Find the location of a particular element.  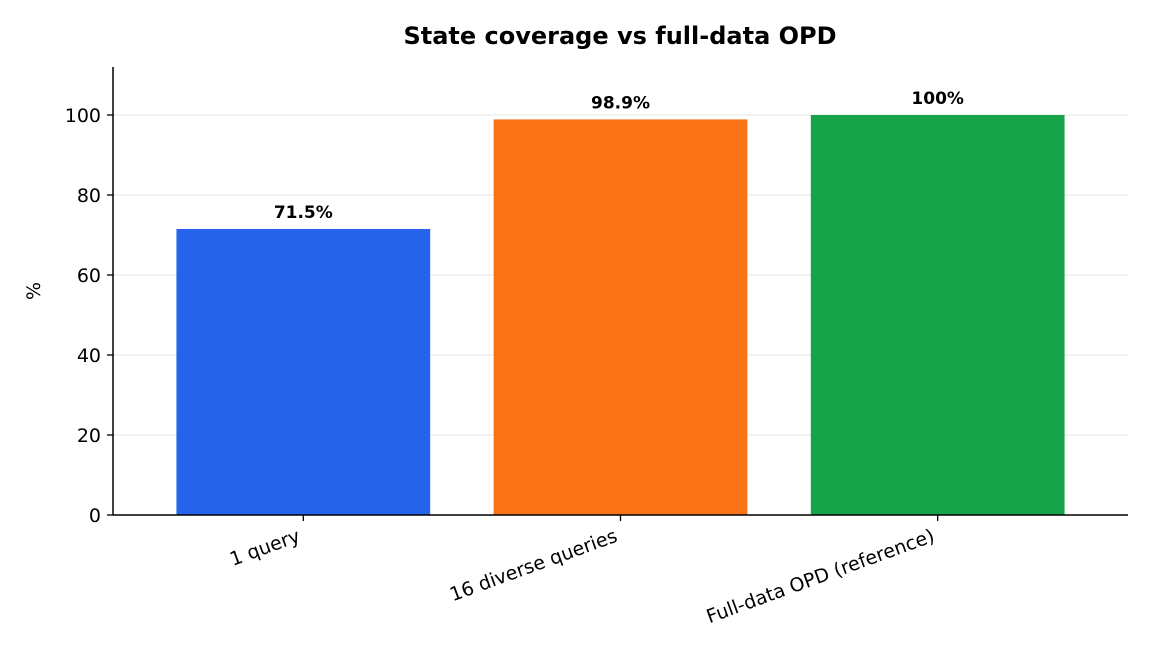

x-tick-label: 16 diverse queries is located at coordinates (533, 565).